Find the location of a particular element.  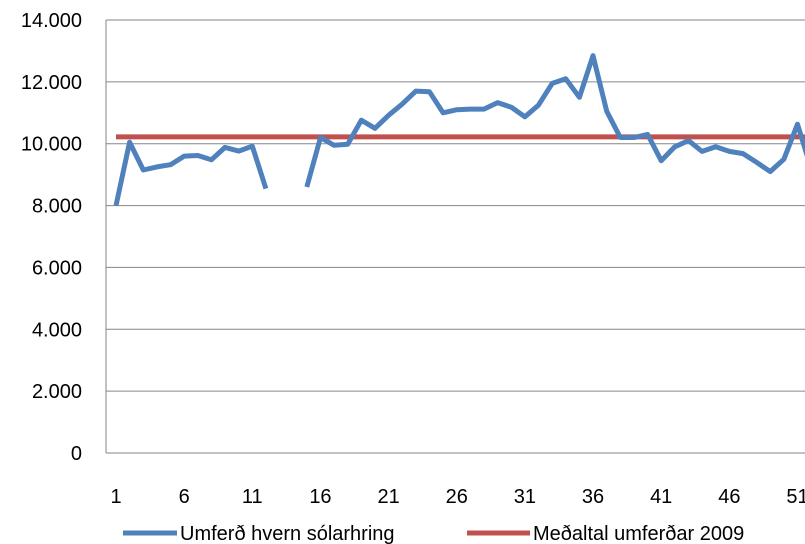

x-tick-label: 46 is located at coordinates (729, 497).